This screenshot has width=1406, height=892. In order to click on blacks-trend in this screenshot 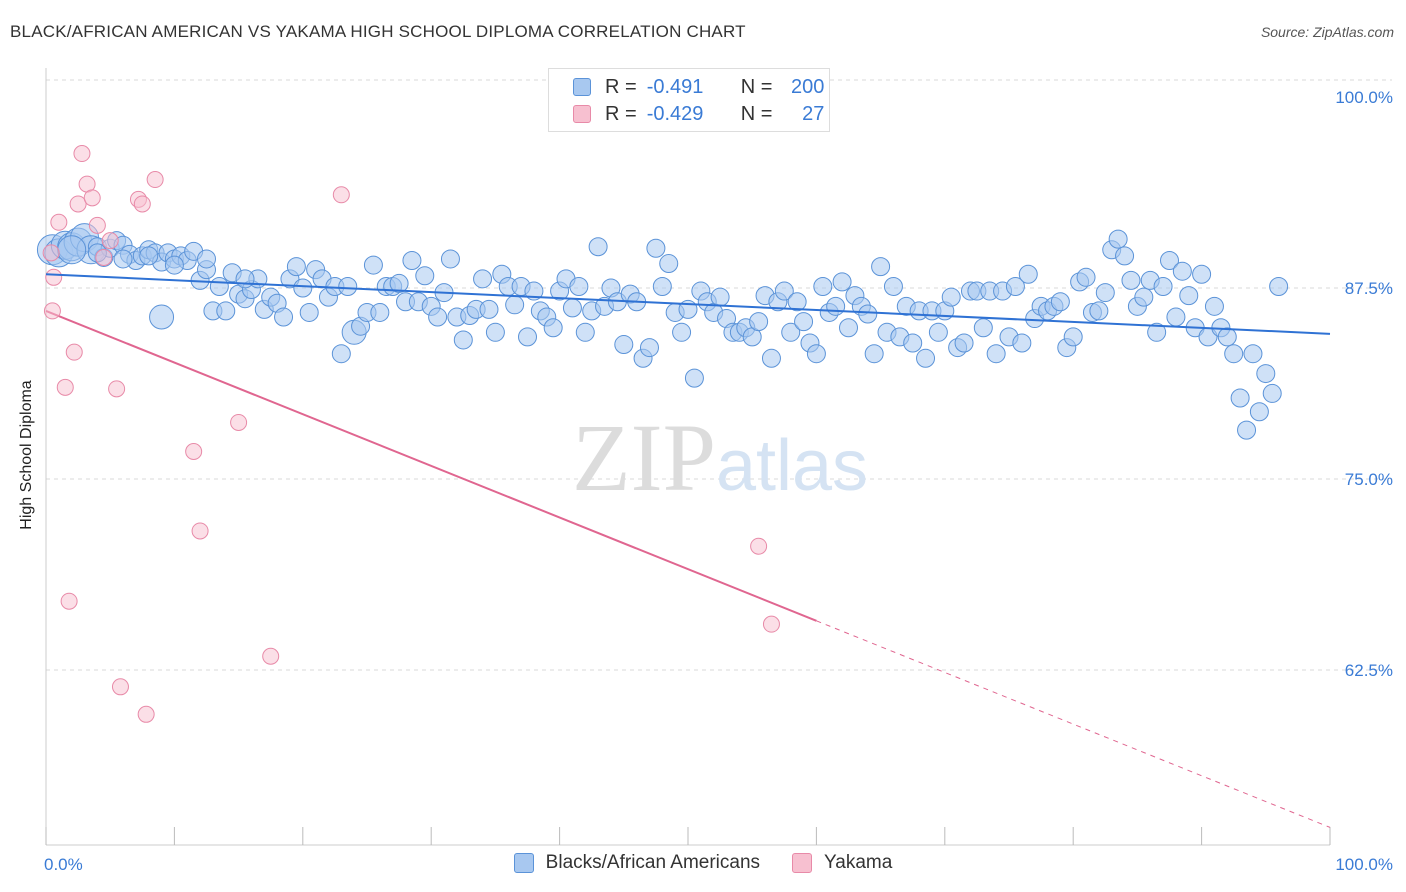, I will do `click(688, 304)`.